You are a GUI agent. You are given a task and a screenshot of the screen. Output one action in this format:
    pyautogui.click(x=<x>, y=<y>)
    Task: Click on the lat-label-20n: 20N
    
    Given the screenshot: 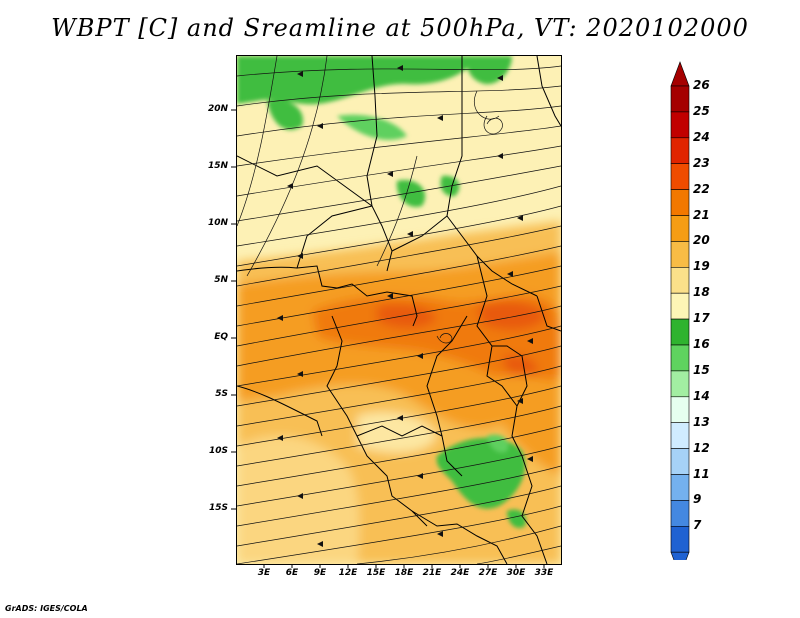 What is the action you would take?
    pyautogui.click(x=217, y=109)
    